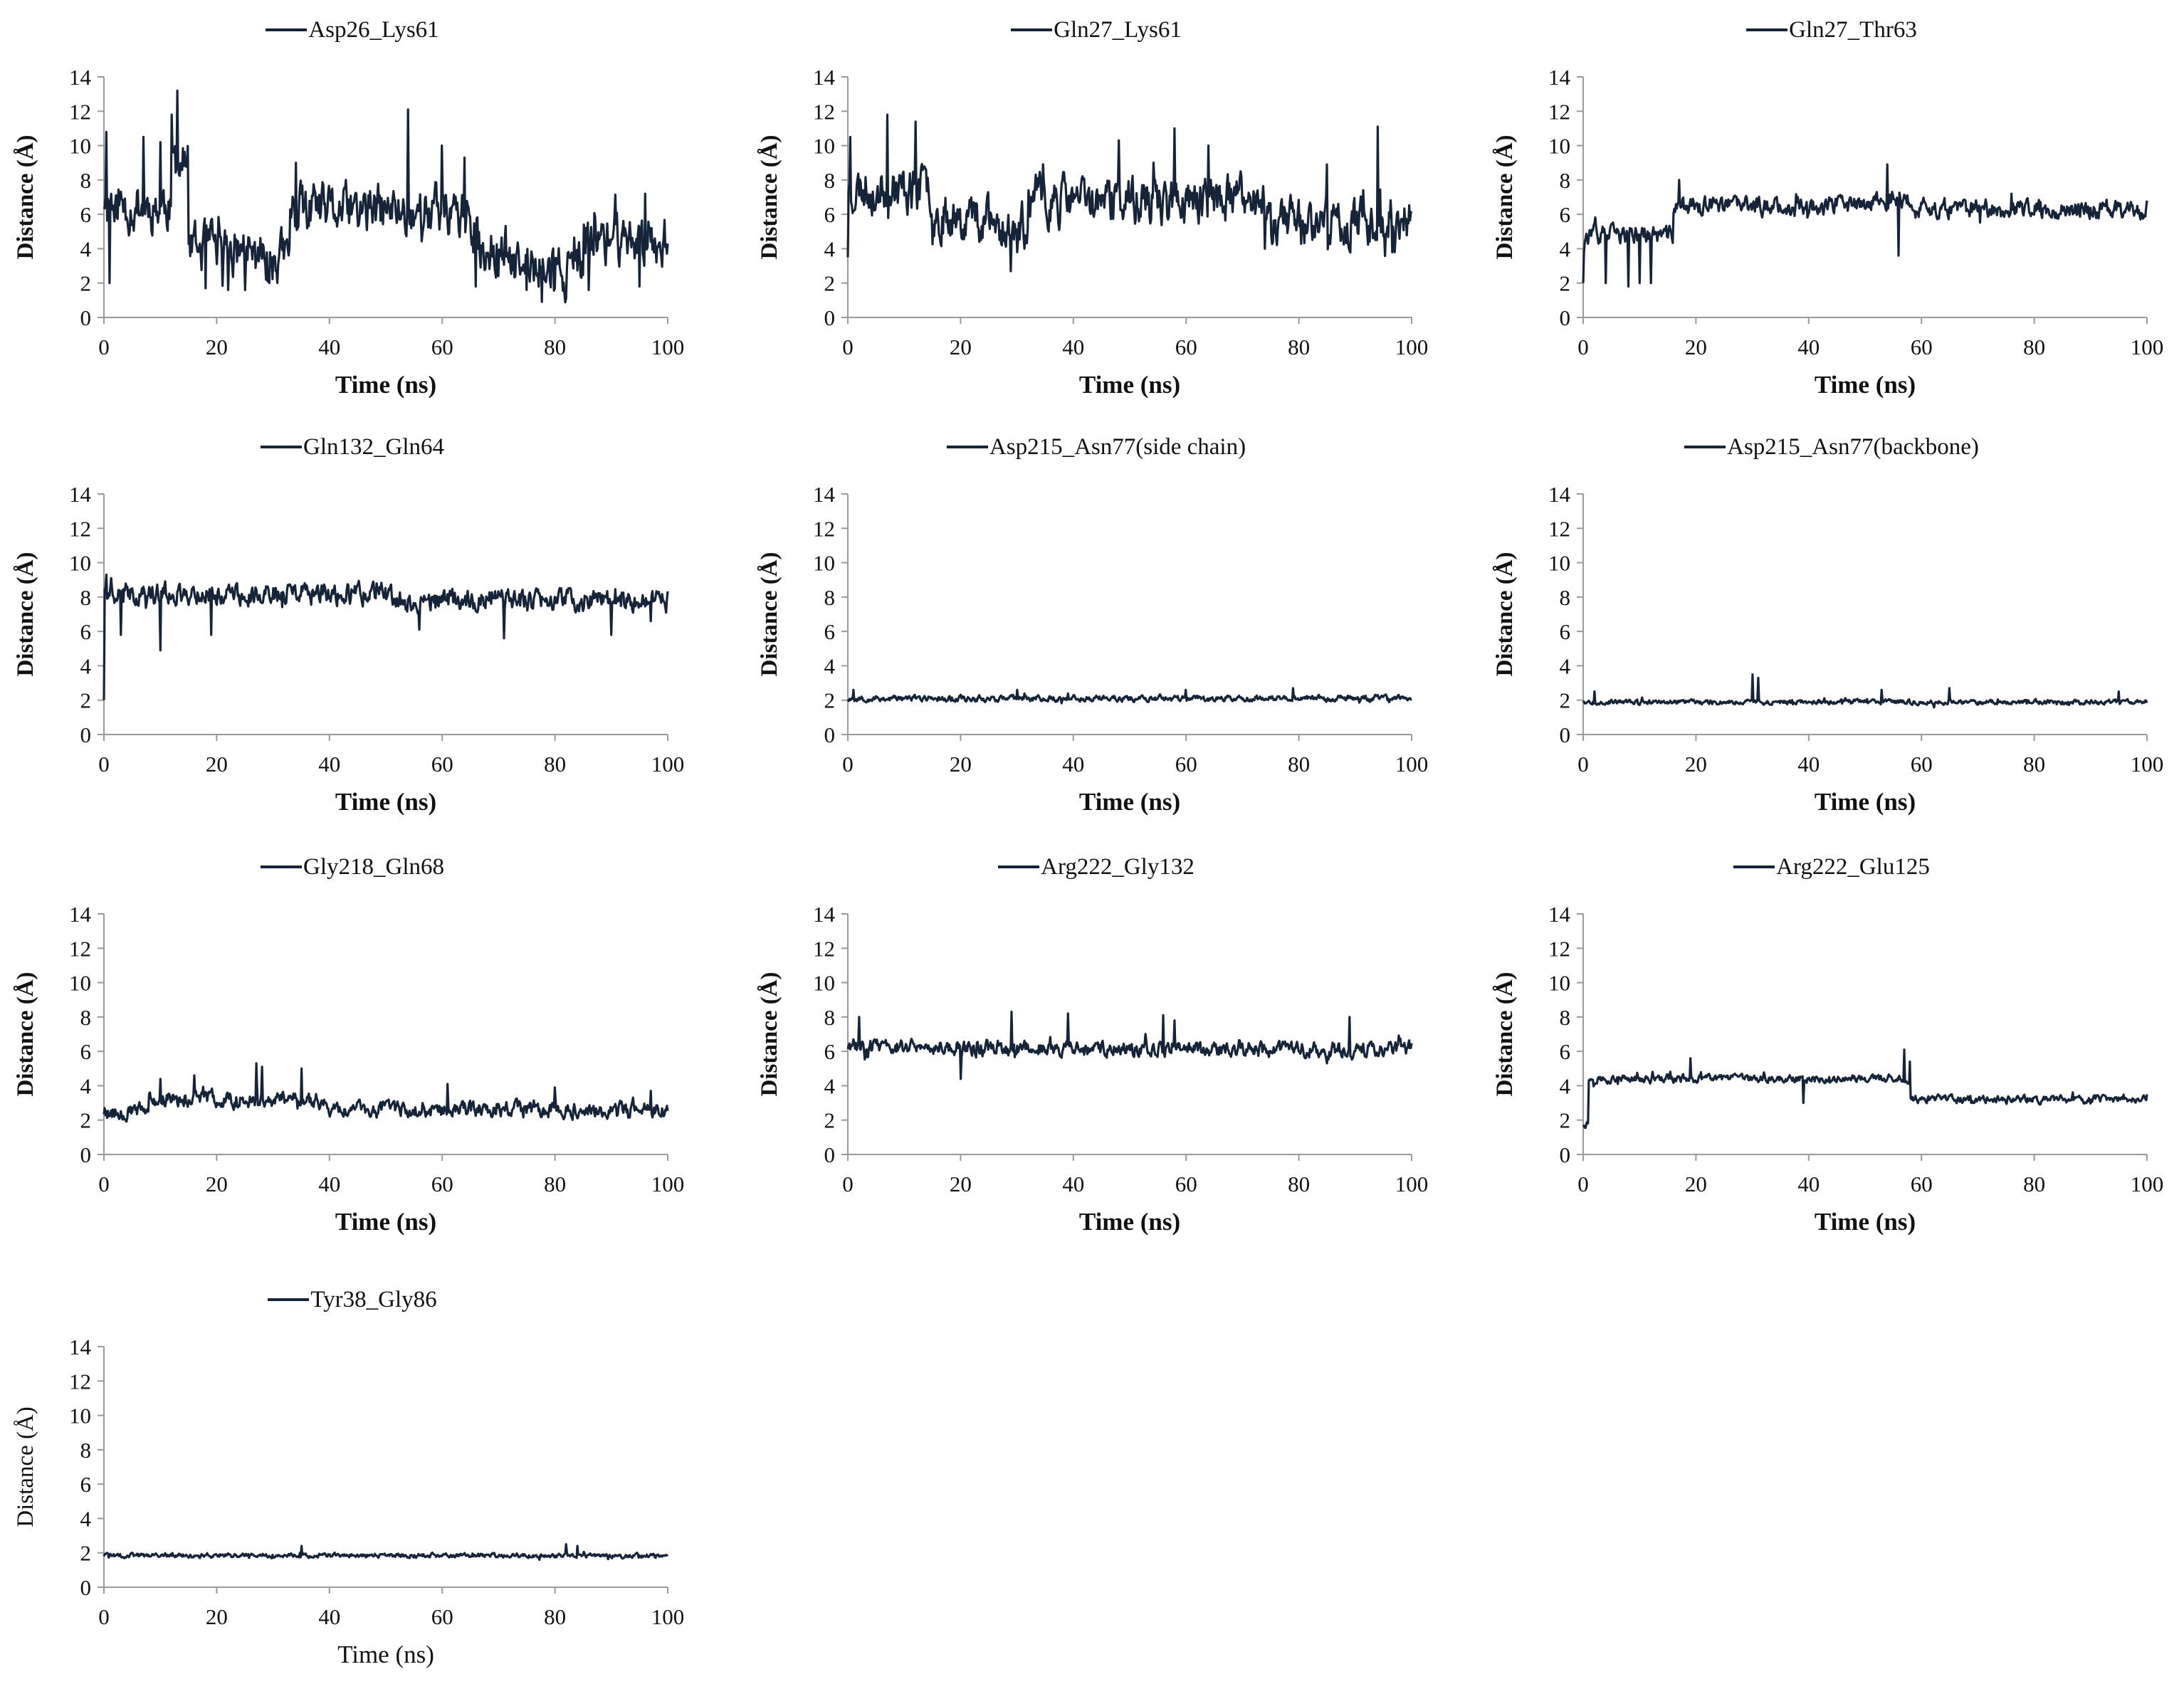 The width and height of the screenshot is (2184, 1684). I want to click on chart-legend: Arg222_Glu125, so click(1831, 866).